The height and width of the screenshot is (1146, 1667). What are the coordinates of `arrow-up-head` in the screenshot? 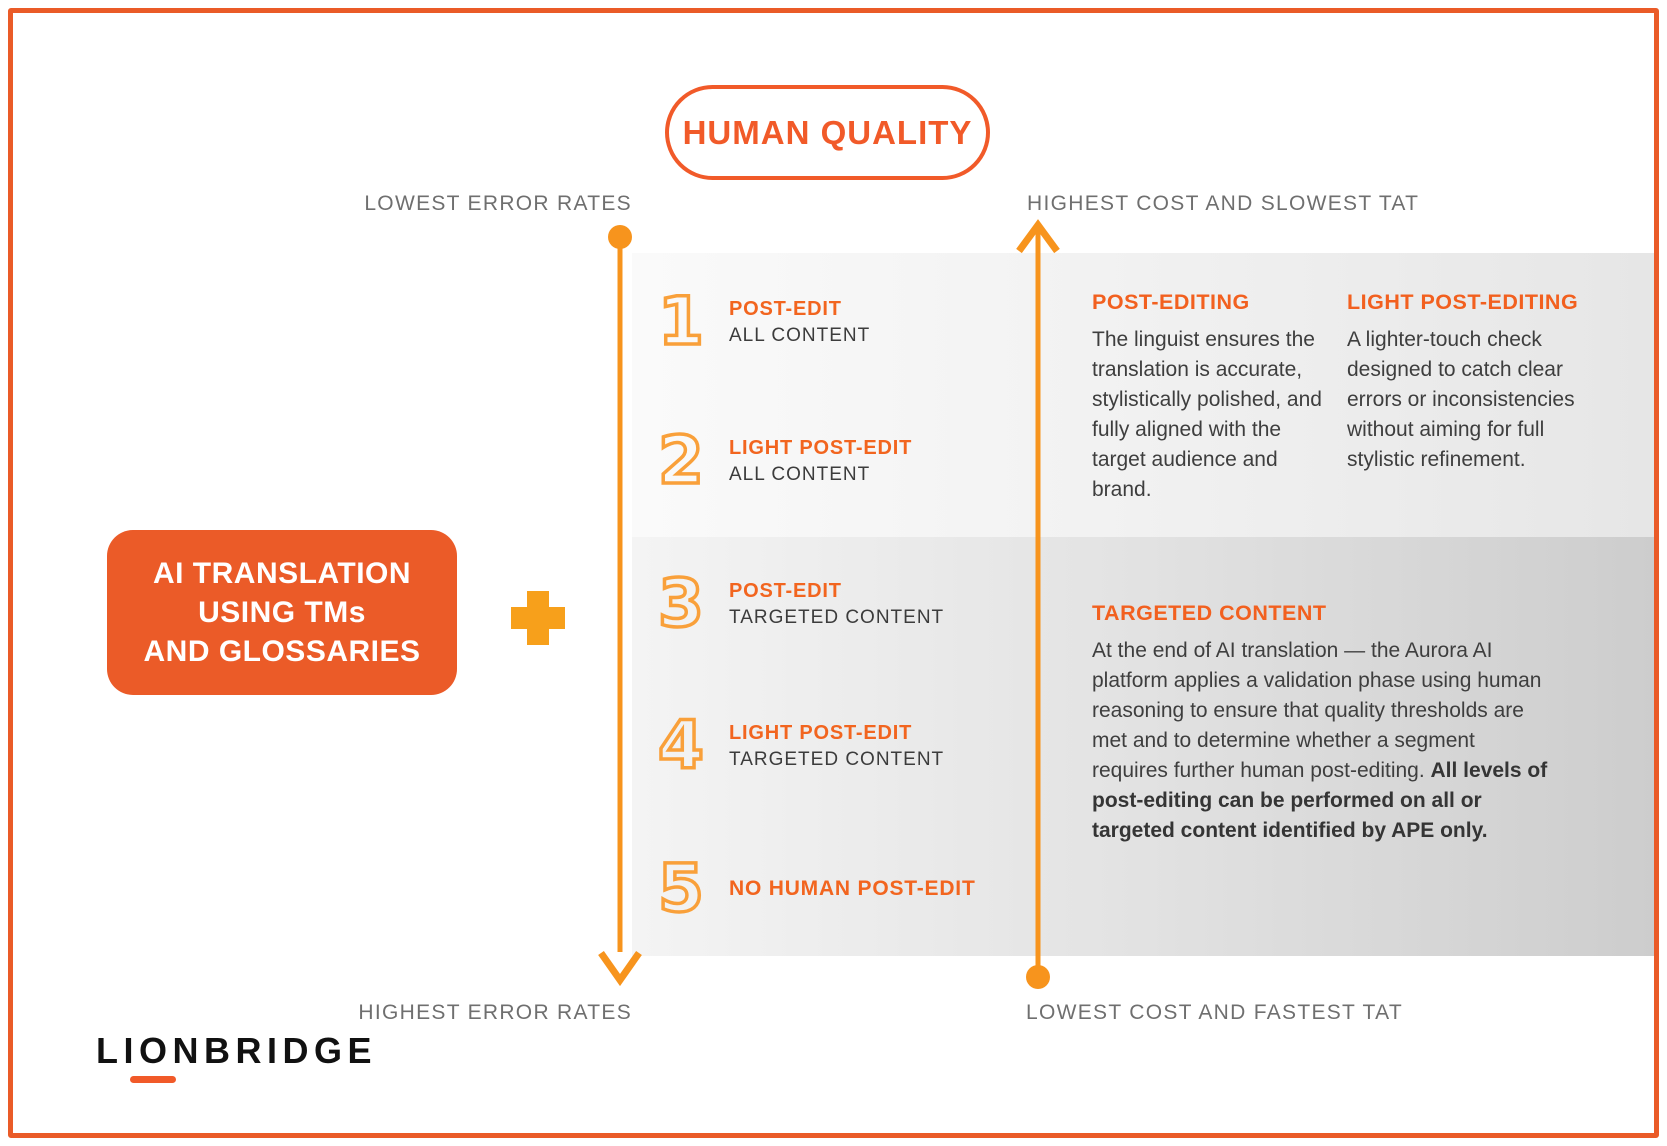 It's located at (1038, 236).